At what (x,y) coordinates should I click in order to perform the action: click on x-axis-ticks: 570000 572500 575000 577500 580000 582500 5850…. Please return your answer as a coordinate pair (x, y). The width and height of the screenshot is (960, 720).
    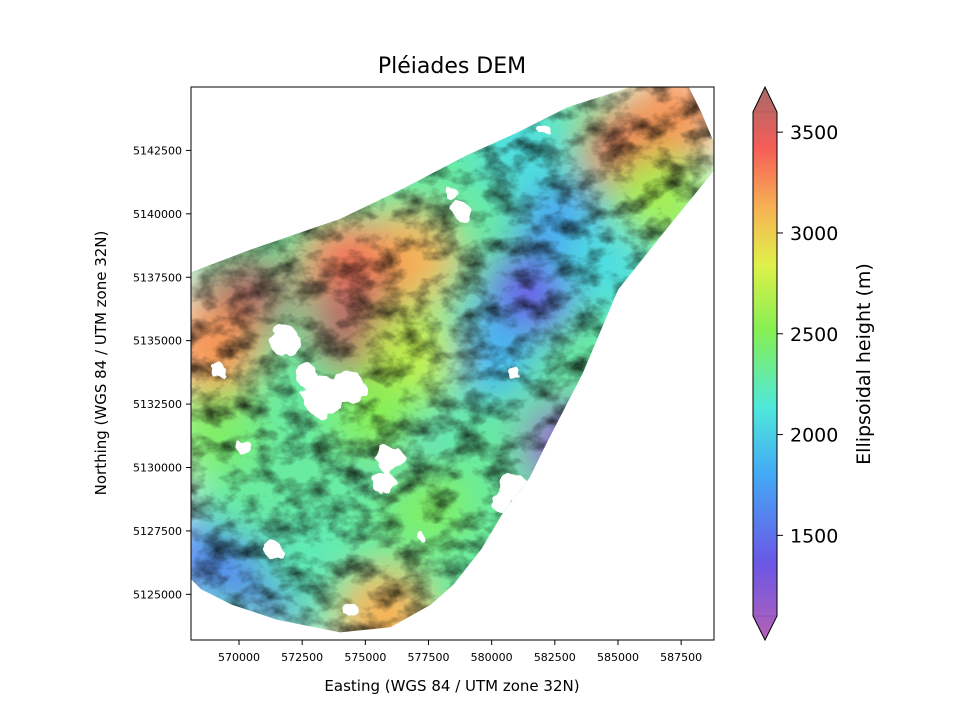
    Looking at the image, I should click on (460, 652).